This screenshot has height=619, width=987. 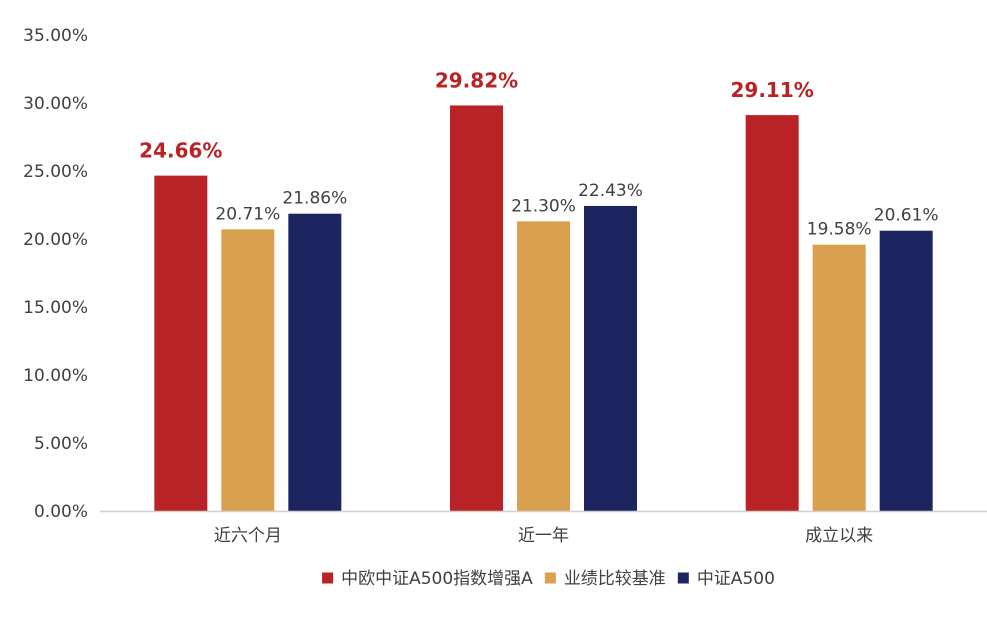 What do you see at coordinates (61, 444) in the screenshot?
I see `y-tick-label: 5.00%` at bounding box center [61, 444].